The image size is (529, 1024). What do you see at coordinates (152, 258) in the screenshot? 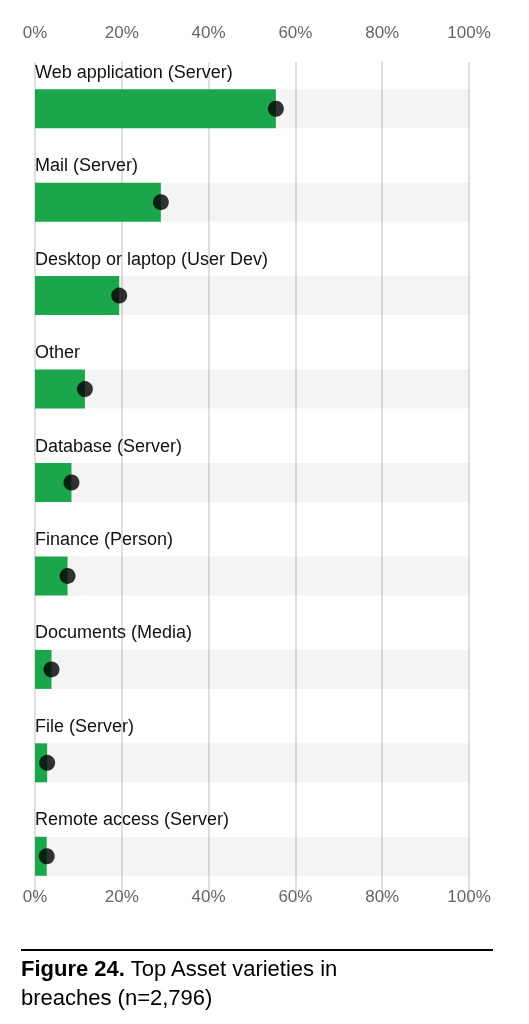
I see `y-tick-label: Desktop or laptop (User Dev)` at bounding box center [152, 258].